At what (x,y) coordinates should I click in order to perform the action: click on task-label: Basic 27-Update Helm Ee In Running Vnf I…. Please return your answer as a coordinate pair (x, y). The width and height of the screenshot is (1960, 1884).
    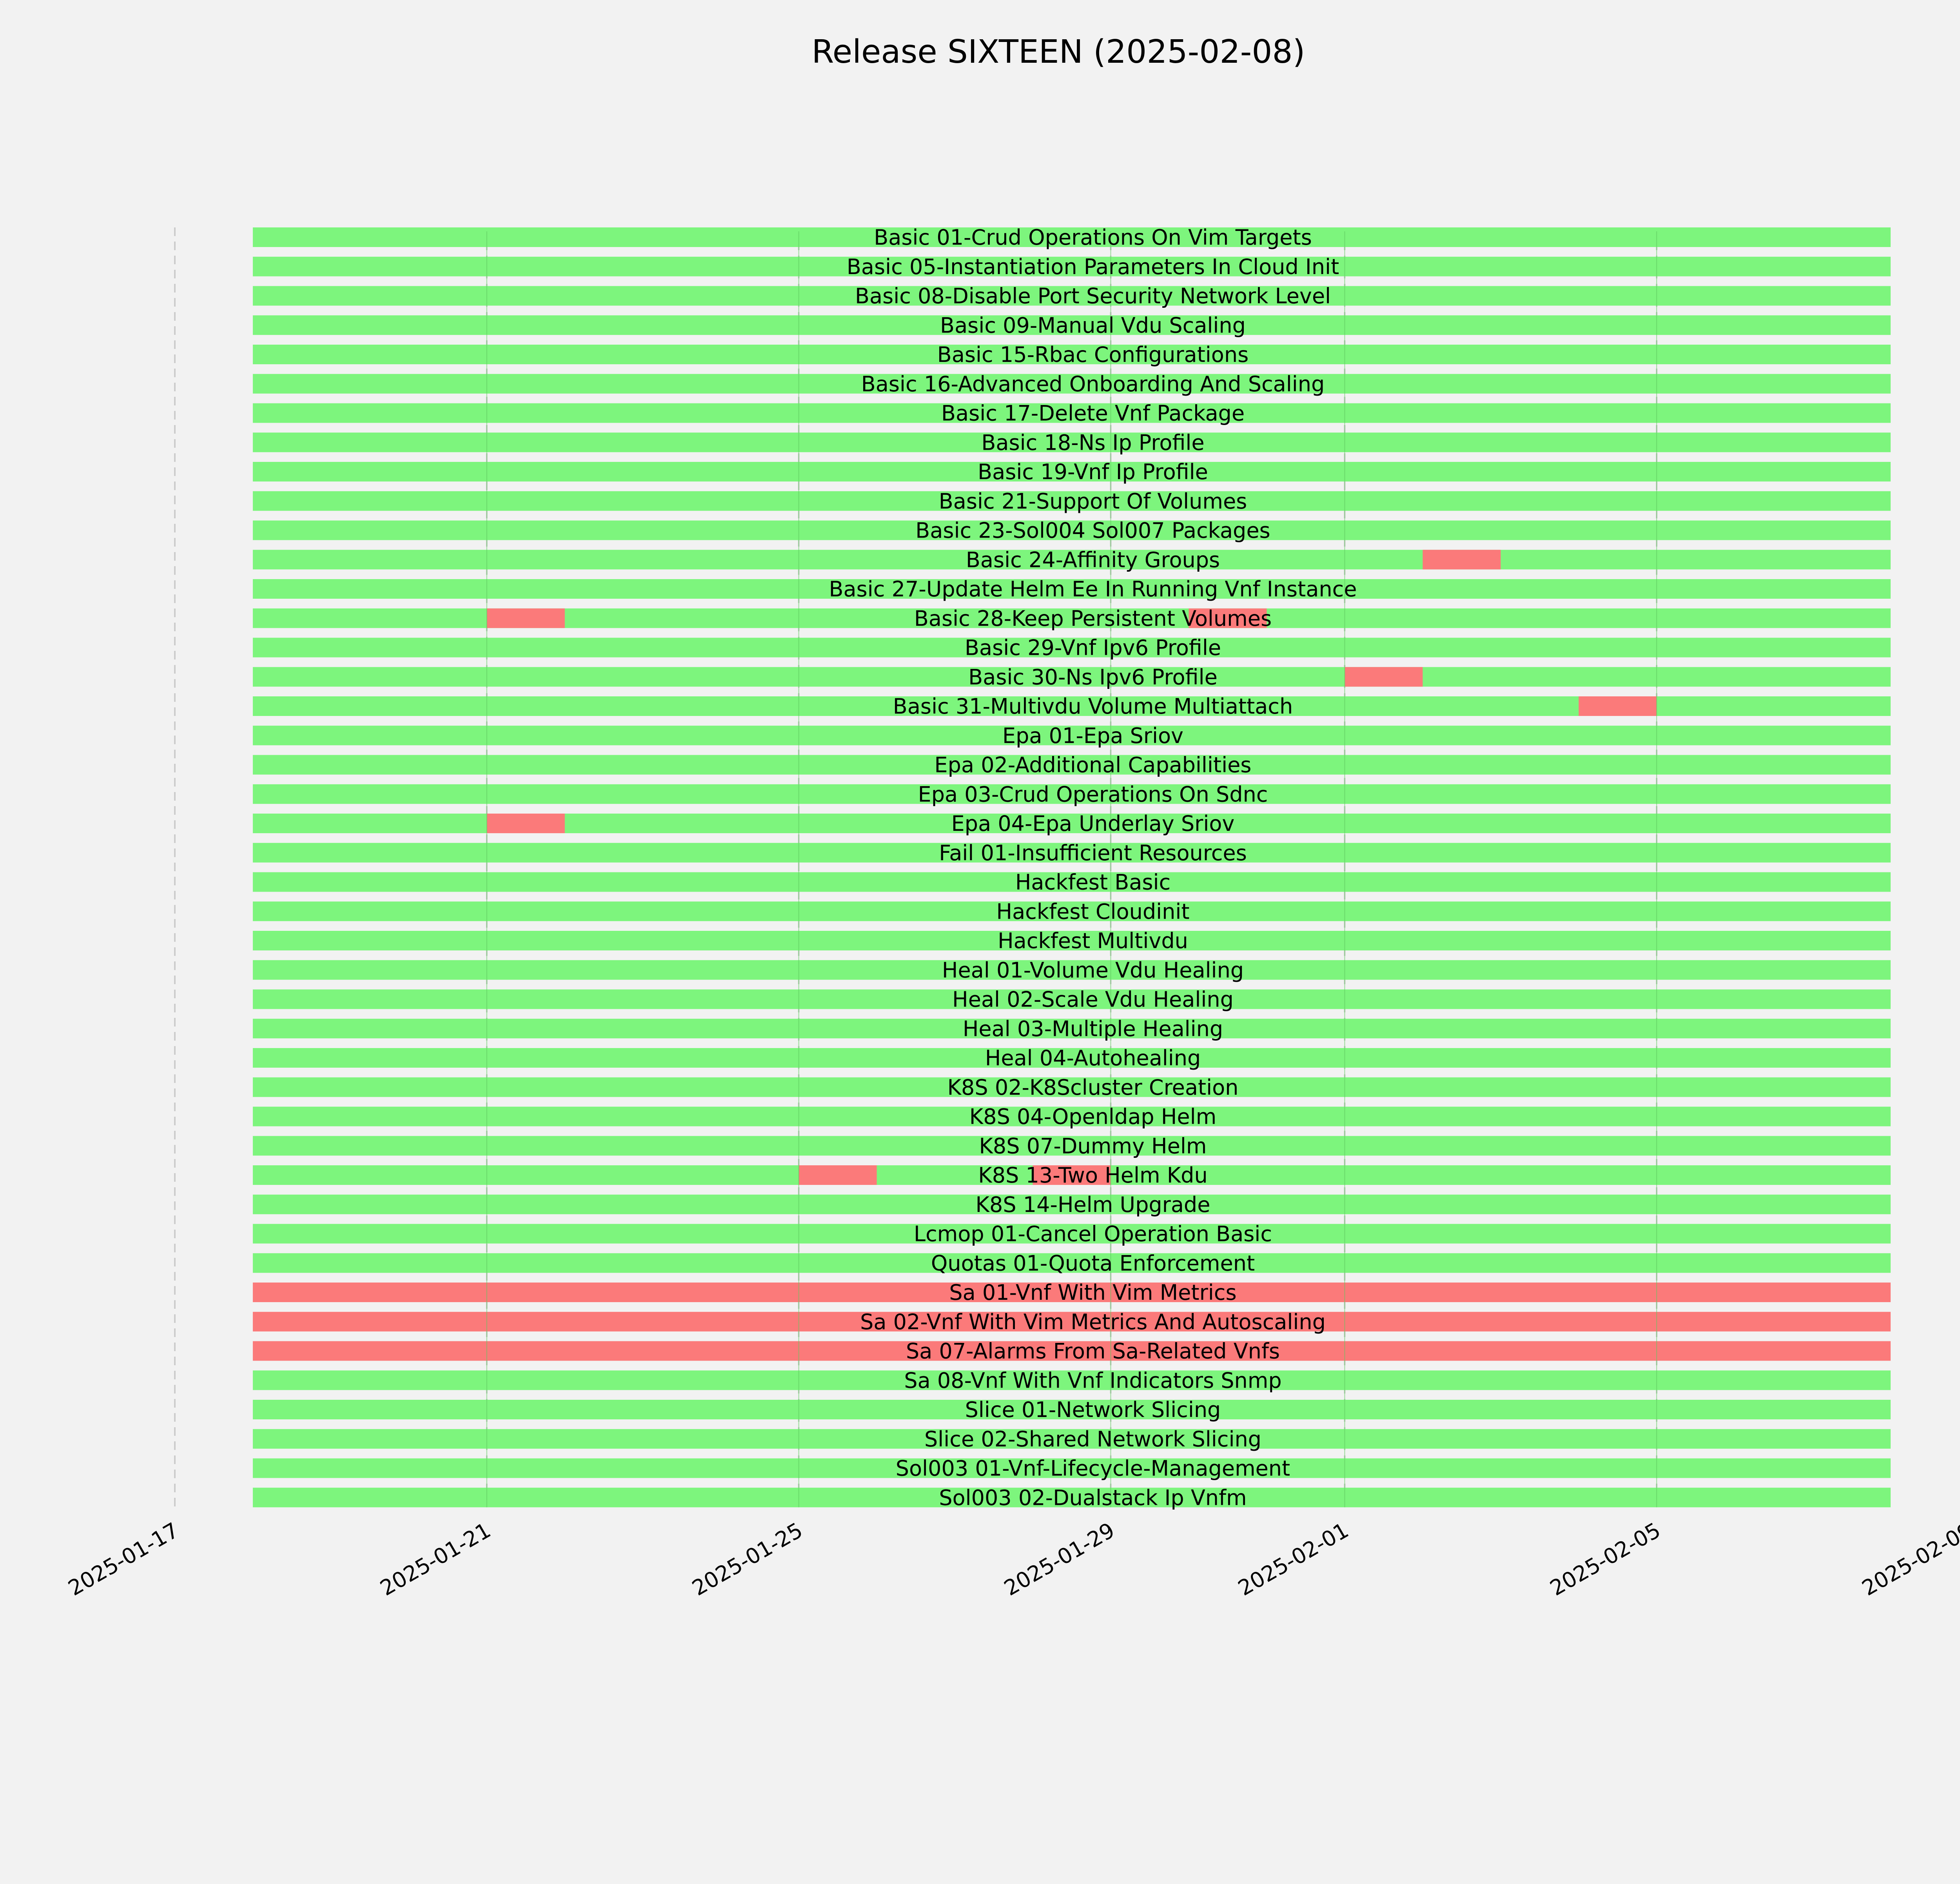
    Looking at the image, I should click on (1093, 589).